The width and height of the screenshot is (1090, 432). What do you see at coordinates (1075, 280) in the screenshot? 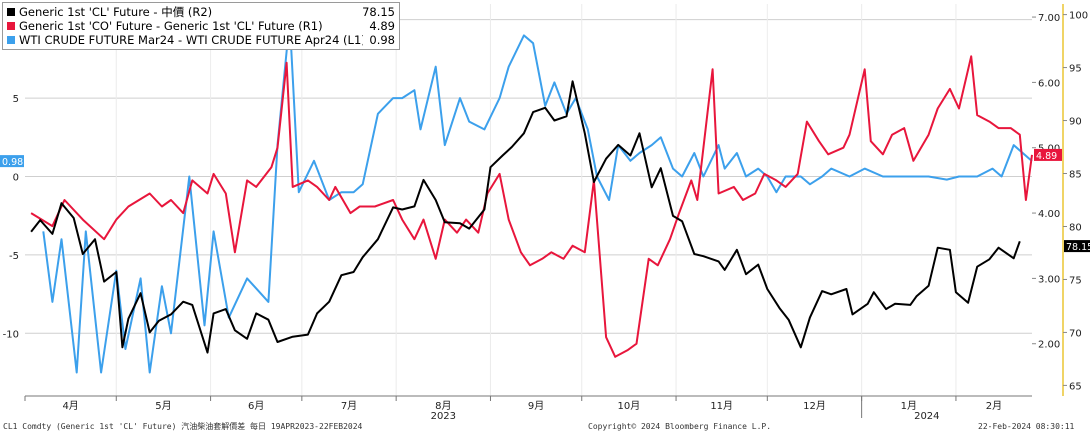
I see `r2-tick-label: 75` at bounding box center [1075, 280].